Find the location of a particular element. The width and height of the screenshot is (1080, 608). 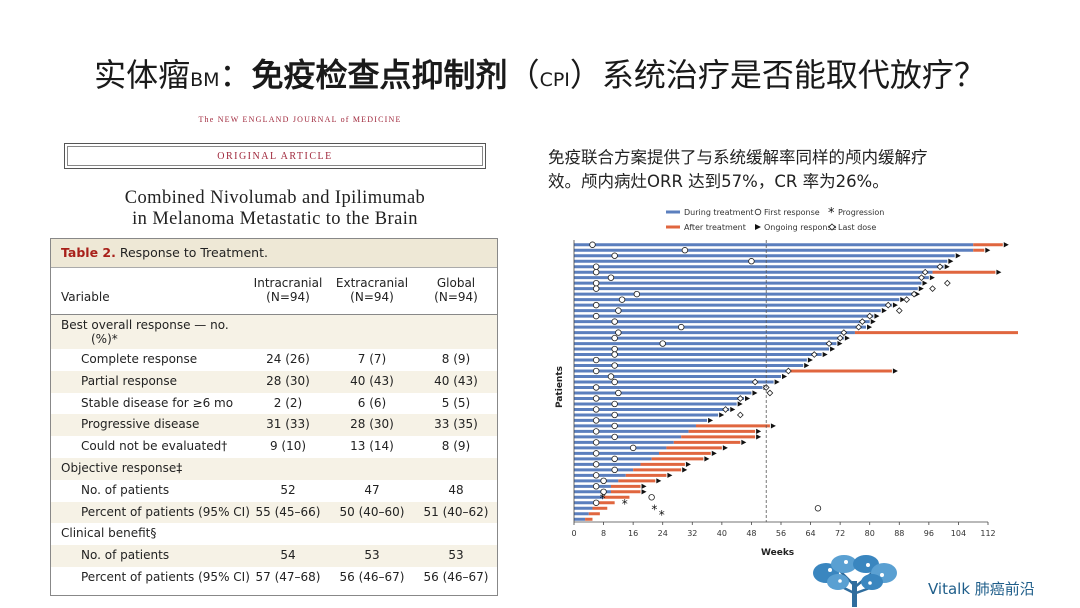

table-cell: 33 (35) is located at coordinates (456, 424).